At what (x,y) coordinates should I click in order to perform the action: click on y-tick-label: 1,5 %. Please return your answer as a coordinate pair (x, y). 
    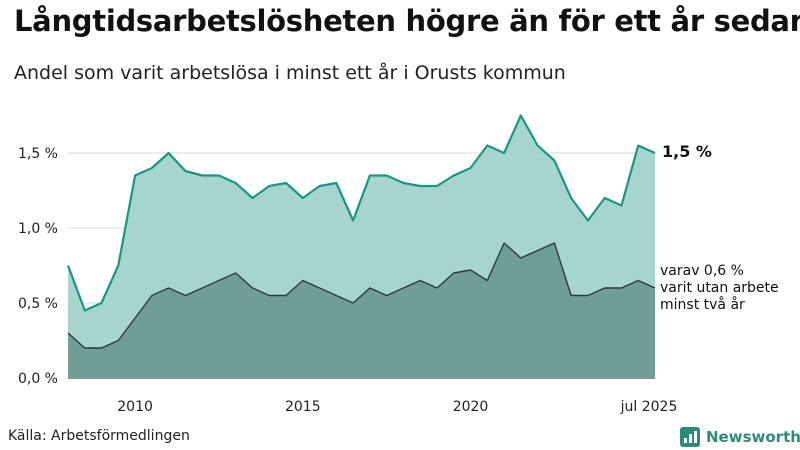
    Looking at the image, I should click on (38, 154).